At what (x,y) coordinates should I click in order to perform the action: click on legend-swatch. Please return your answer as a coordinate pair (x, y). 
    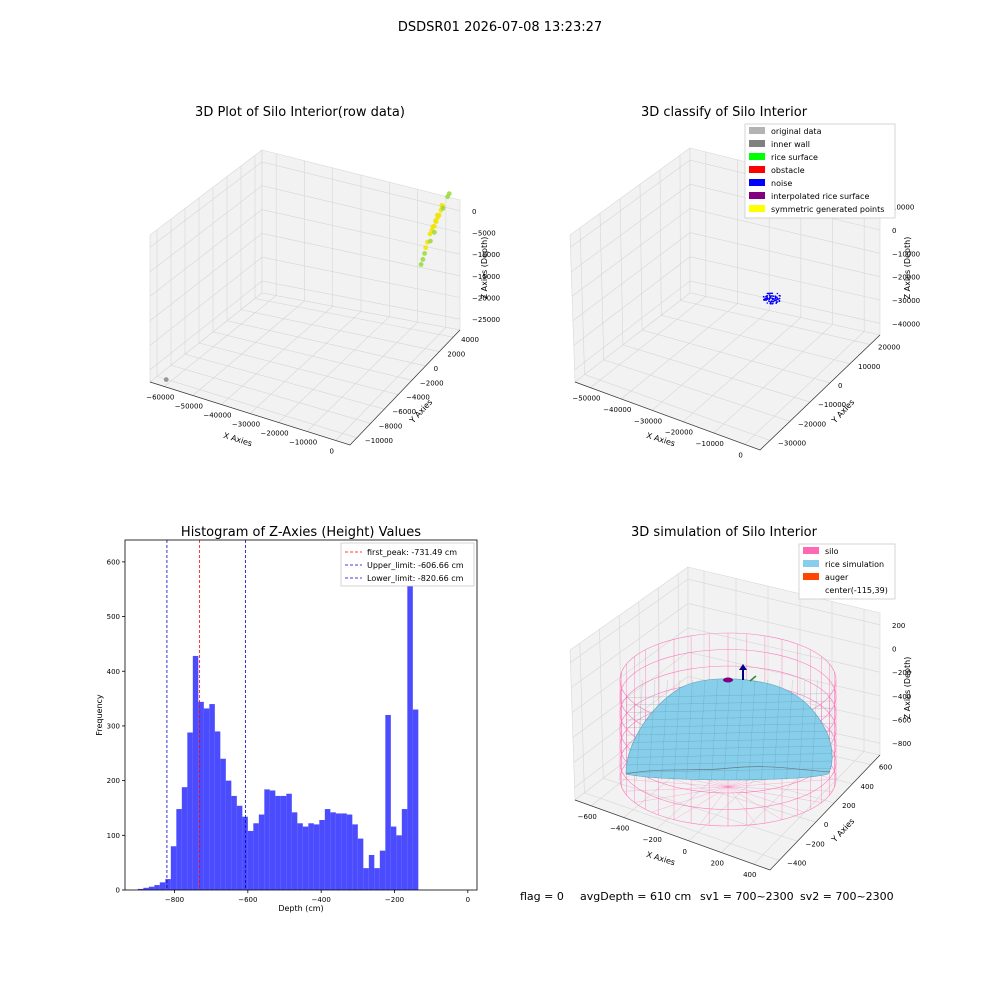
    Looking at the image, I should click on (811, 563).